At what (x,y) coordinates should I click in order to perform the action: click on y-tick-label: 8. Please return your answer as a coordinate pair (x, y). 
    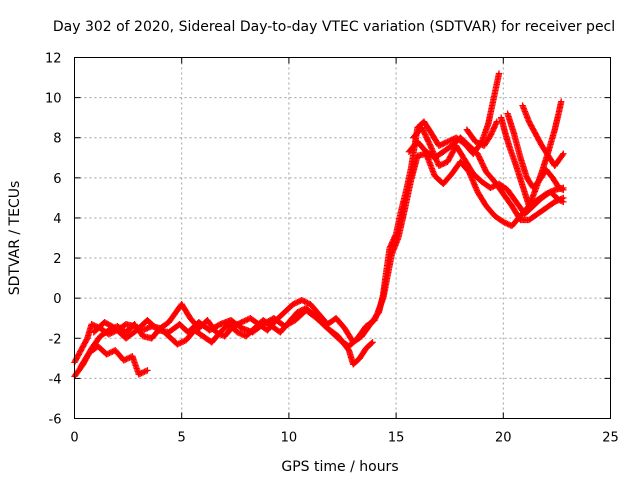
    Looking at the image, I should click on (57, 139).